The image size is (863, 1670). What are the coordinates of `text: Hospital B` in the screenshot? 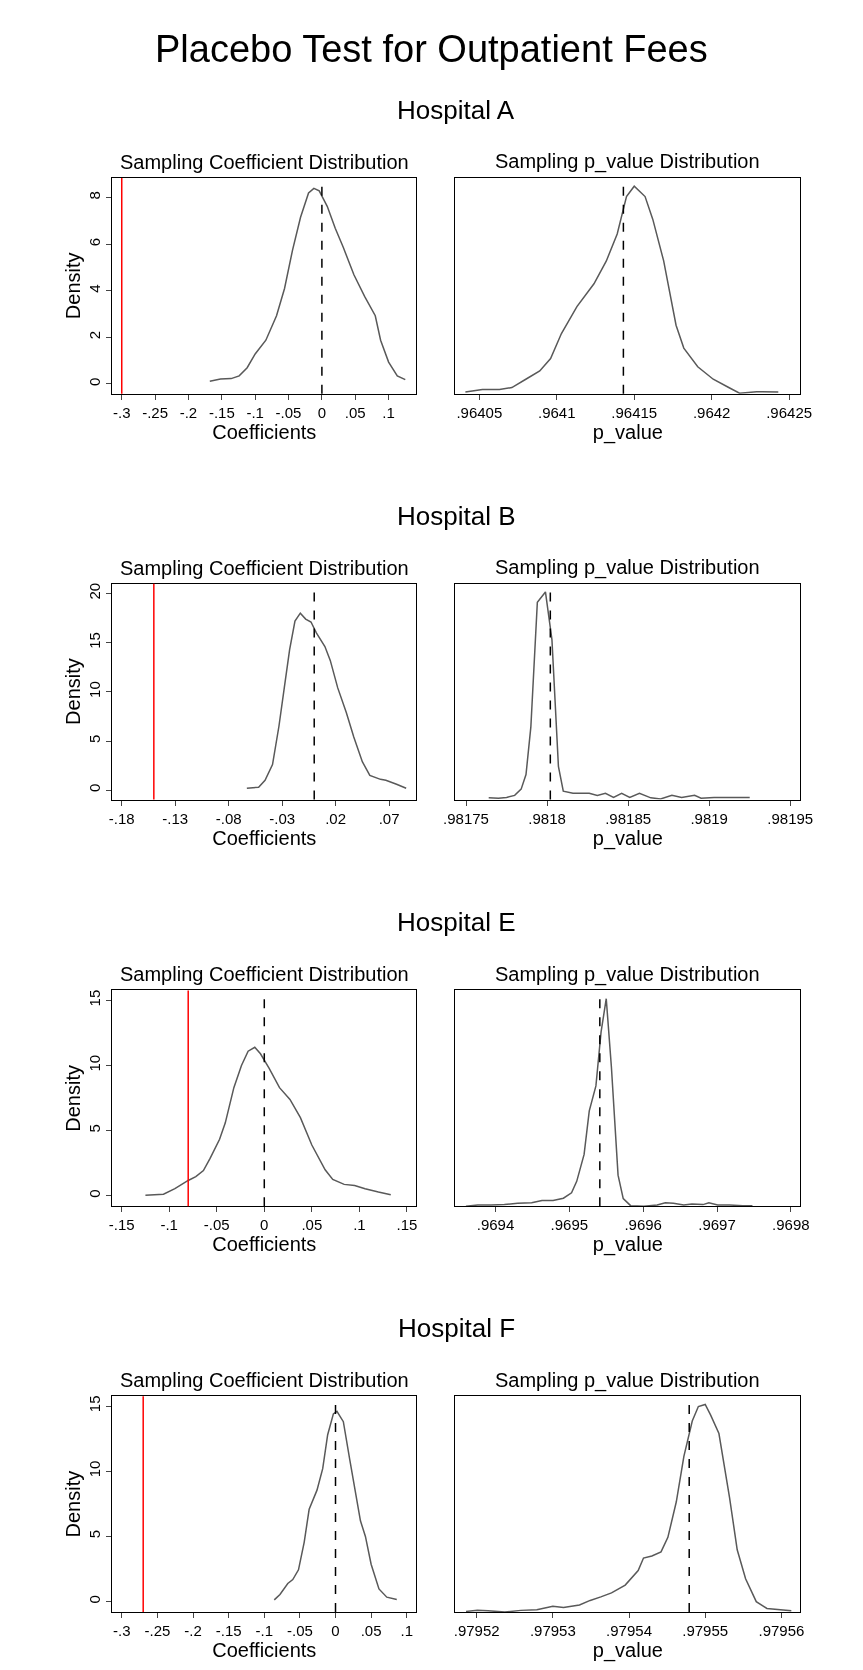 It's located at (456, 516).